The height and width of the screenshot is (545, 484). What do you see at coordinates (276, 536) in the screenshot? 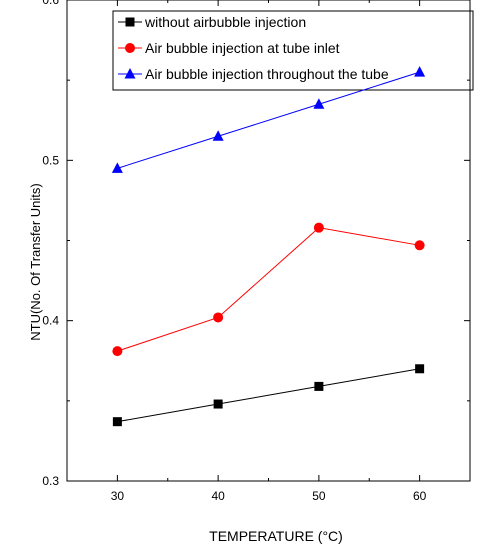
I see `x-axis-label: TEMPERATURE (°C)` at bounding box center [276, 536].